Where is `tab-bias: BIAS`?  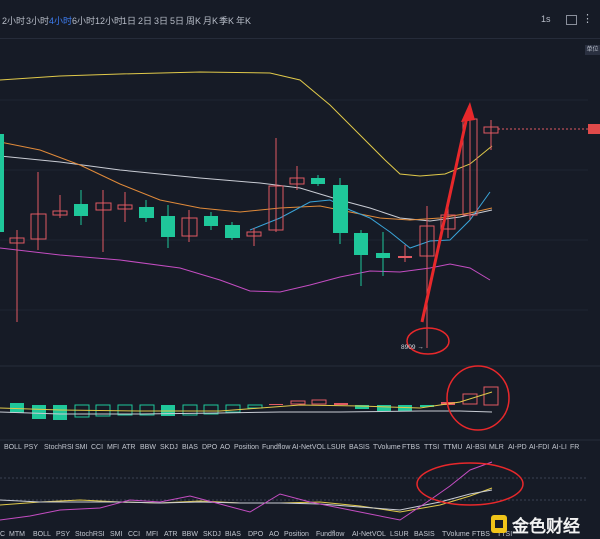 tab-bias: BIAS is located at coordinates (190, 447).